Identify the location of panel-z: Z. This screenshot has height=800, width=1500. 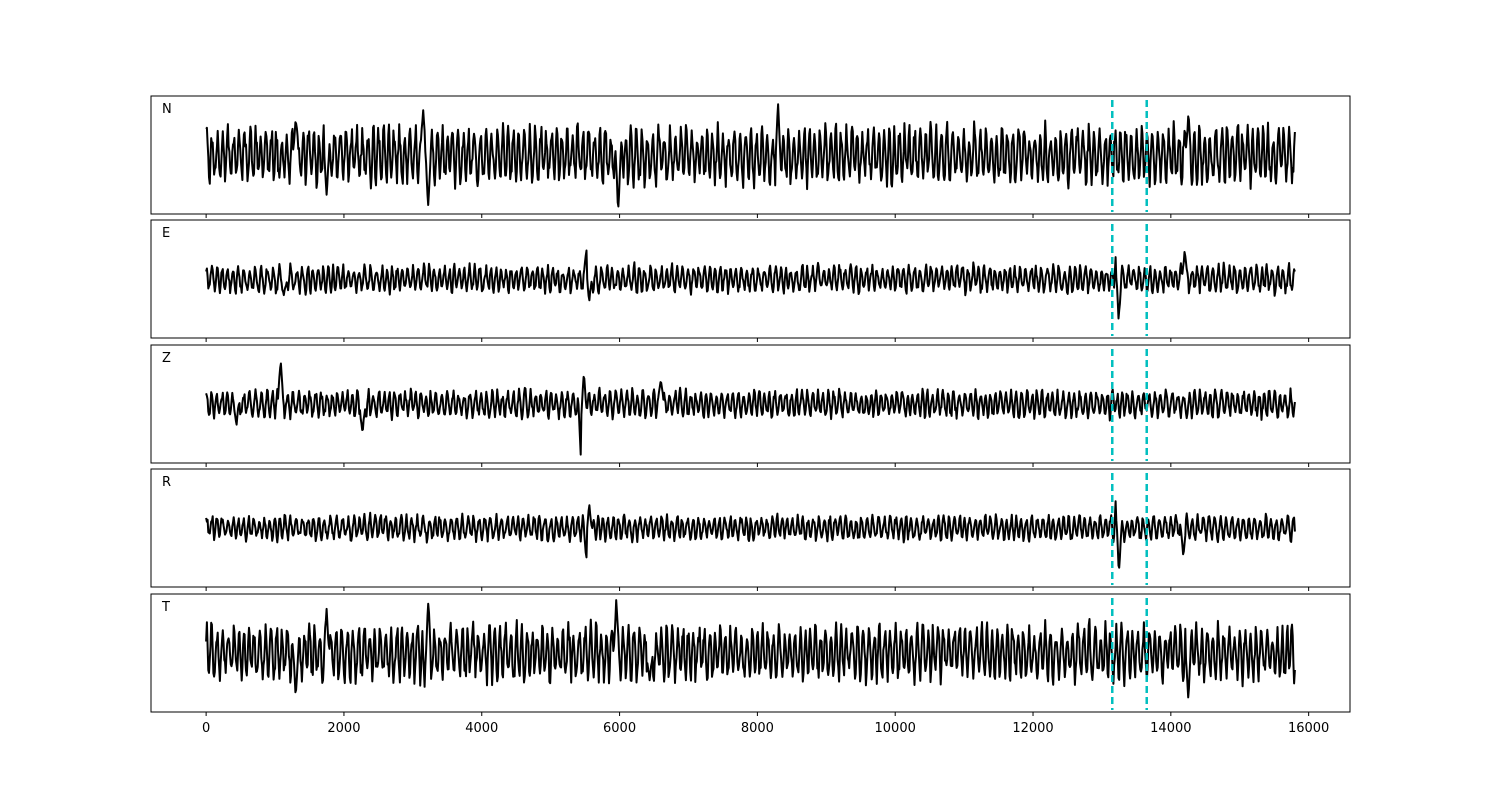
(750, 405).